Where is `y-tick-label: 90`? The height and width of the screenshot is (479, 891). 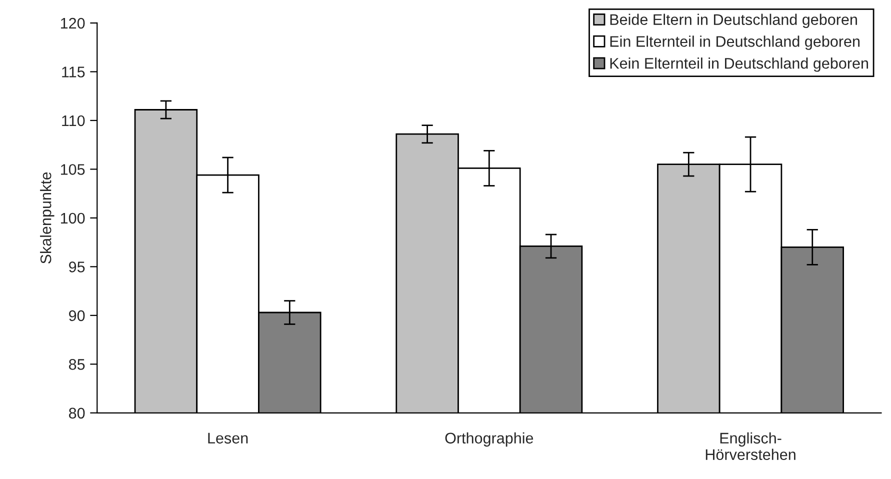 y-tick-label: 90 is located at coordinates (77, 316).